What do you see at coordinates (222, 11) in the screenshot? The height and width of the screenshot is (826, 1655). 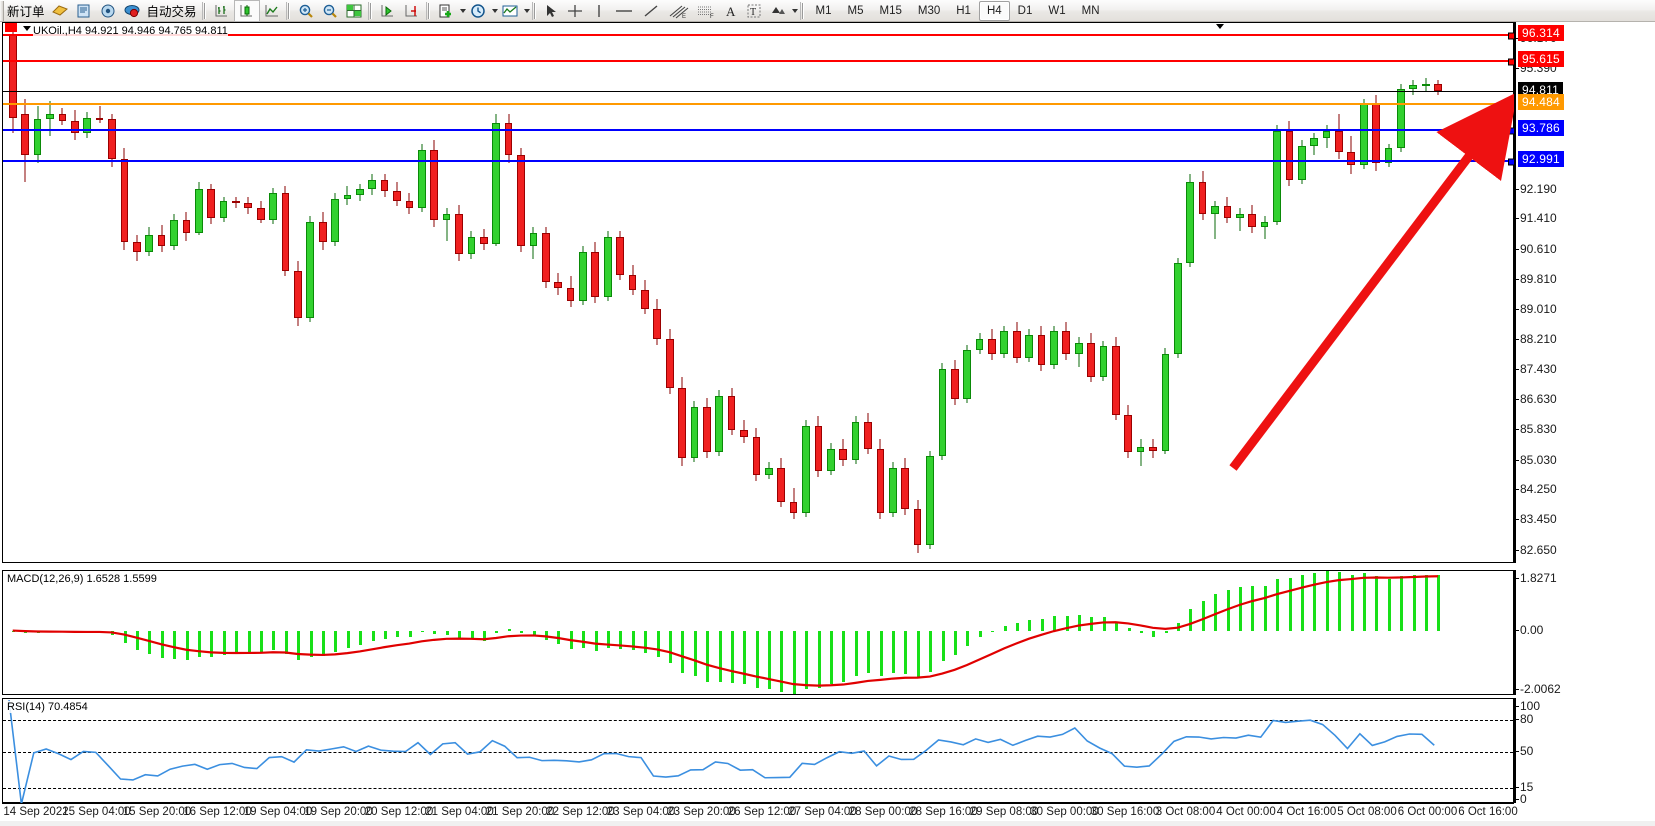 I see `bar-chart-icon` at bounding box center [222, 11].